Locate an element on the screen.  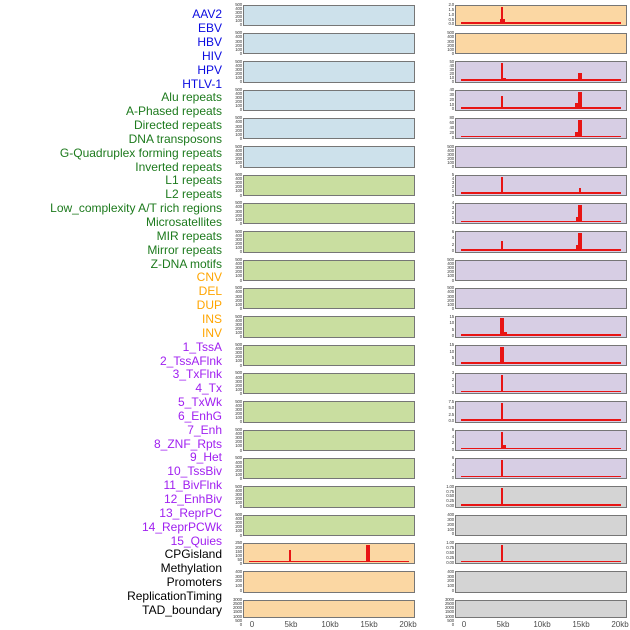
y-tick-label: 0.50 is located at coordinates (450, 496).